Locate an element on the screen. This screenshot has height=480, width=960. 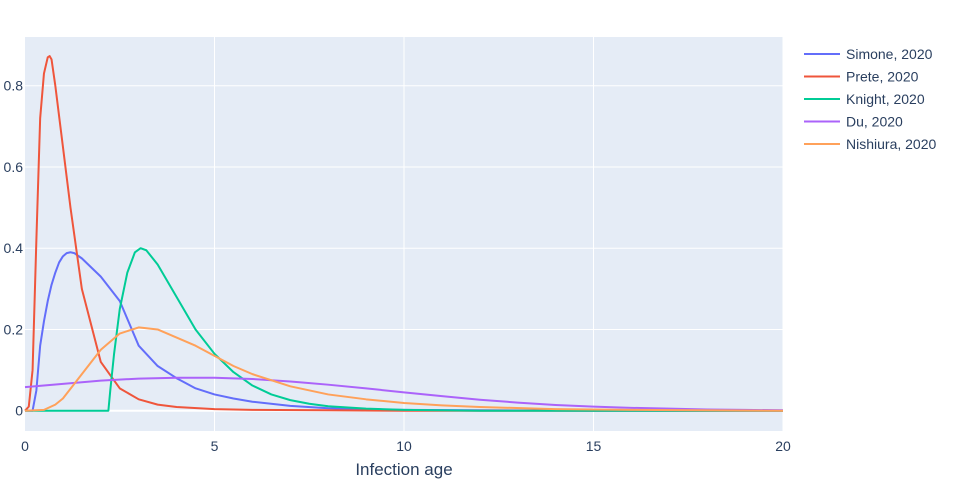
x-axis-ticks: 0 5 10 15 20 is located at coordinates (406, 446).